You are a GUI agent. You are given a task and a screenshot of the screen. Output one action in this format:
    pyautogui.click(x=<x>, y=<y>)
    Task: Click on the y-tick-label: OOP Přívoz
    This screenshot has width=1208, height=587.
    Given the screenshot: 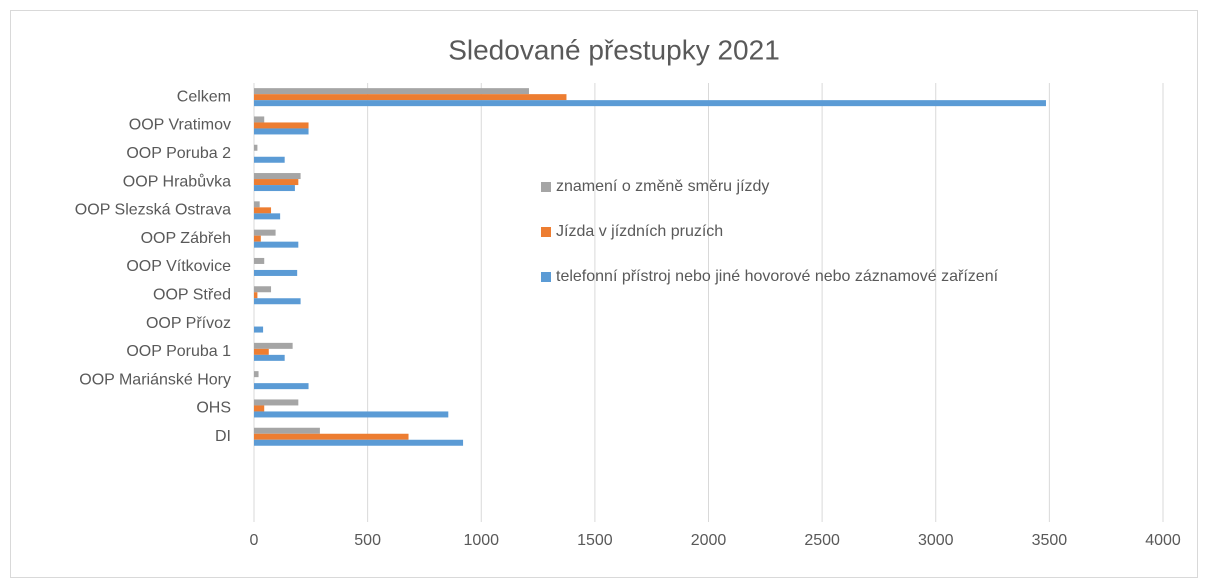 What is the action you would take?
    pyautogui.click(x=188, y=323)
    